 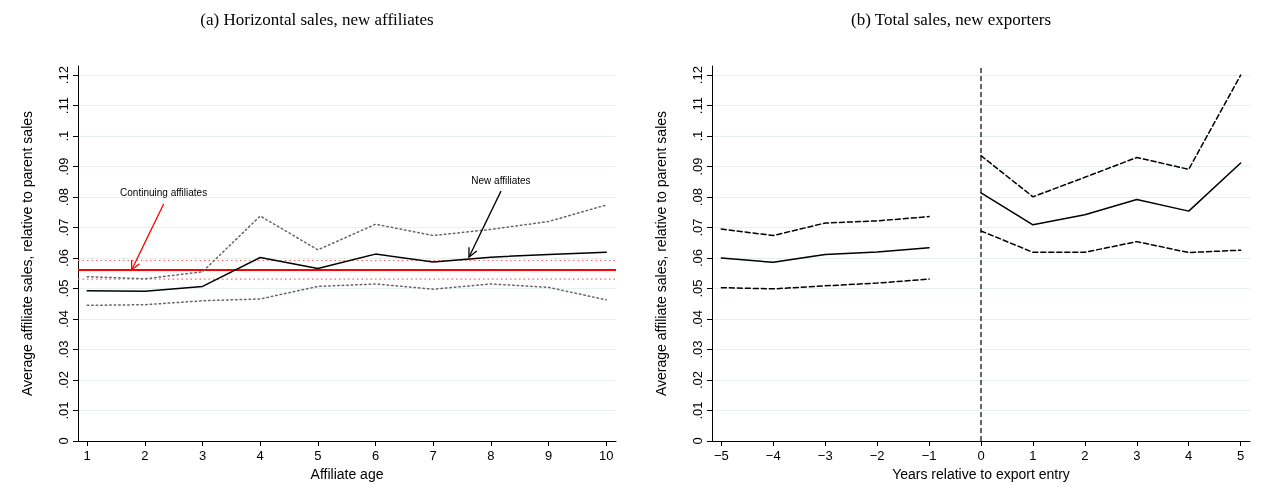 What do you see at coordinates (548, 455) in the screenshot?
I see `x-tick-label: 9` at bounding box center [548, 455].